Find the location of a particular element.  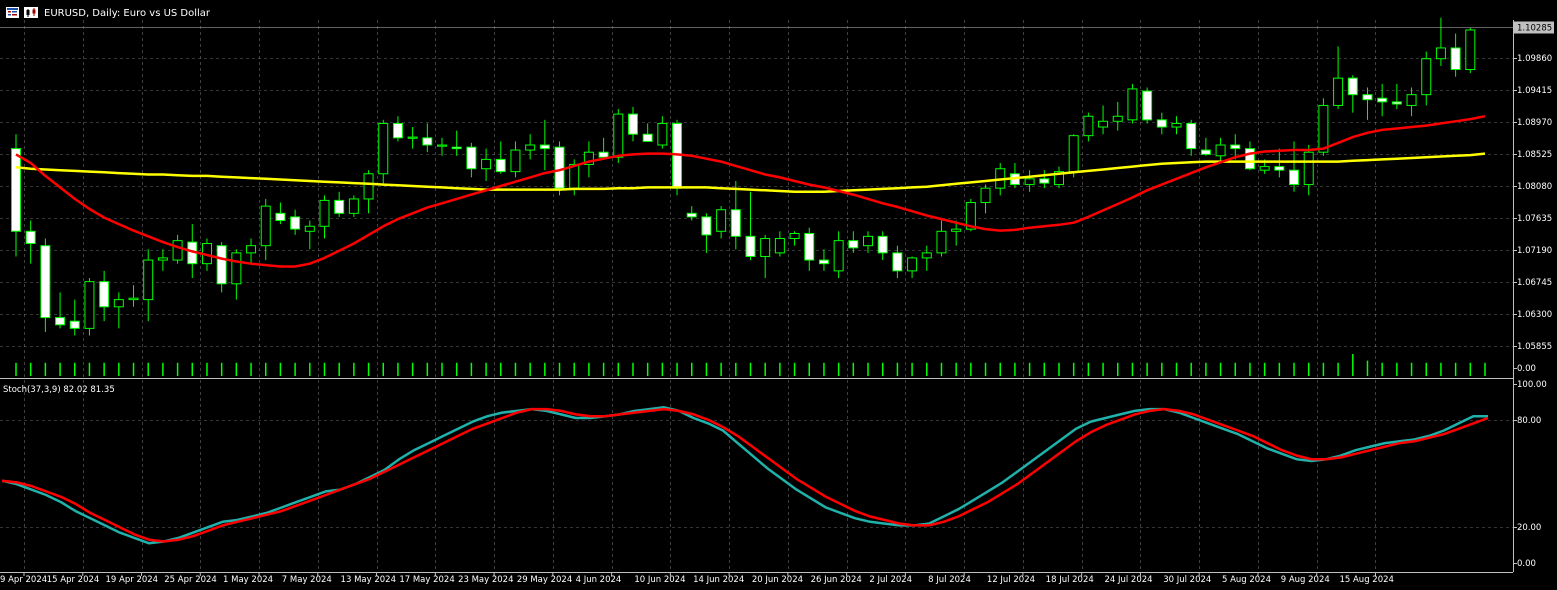

date-label: 2 Jul 2024 is located at coordinates (890, 580).